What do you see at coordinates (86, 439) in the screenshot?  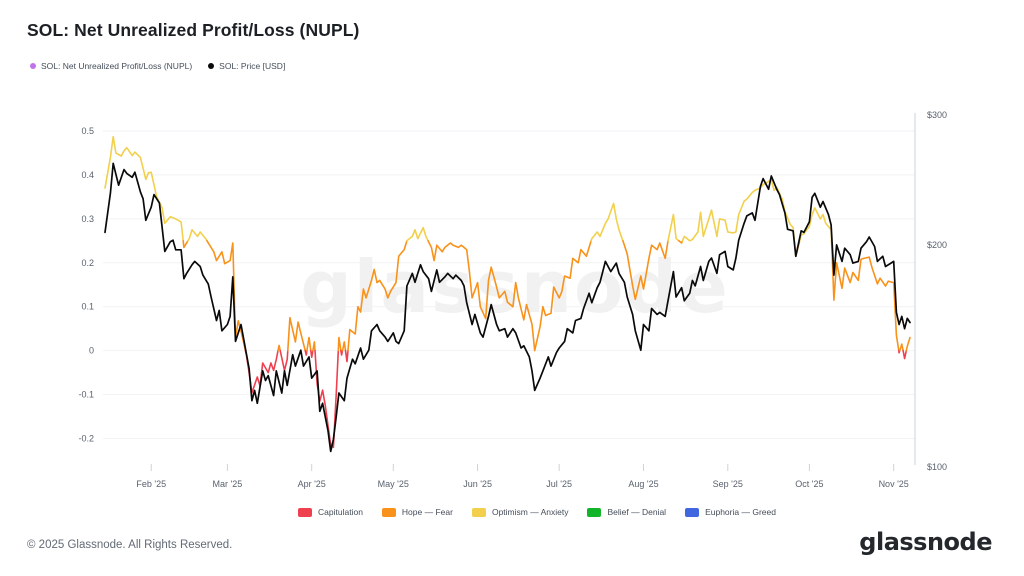 I see `left-axis-tick-label: -0.2` at bounding box center [86, 439].